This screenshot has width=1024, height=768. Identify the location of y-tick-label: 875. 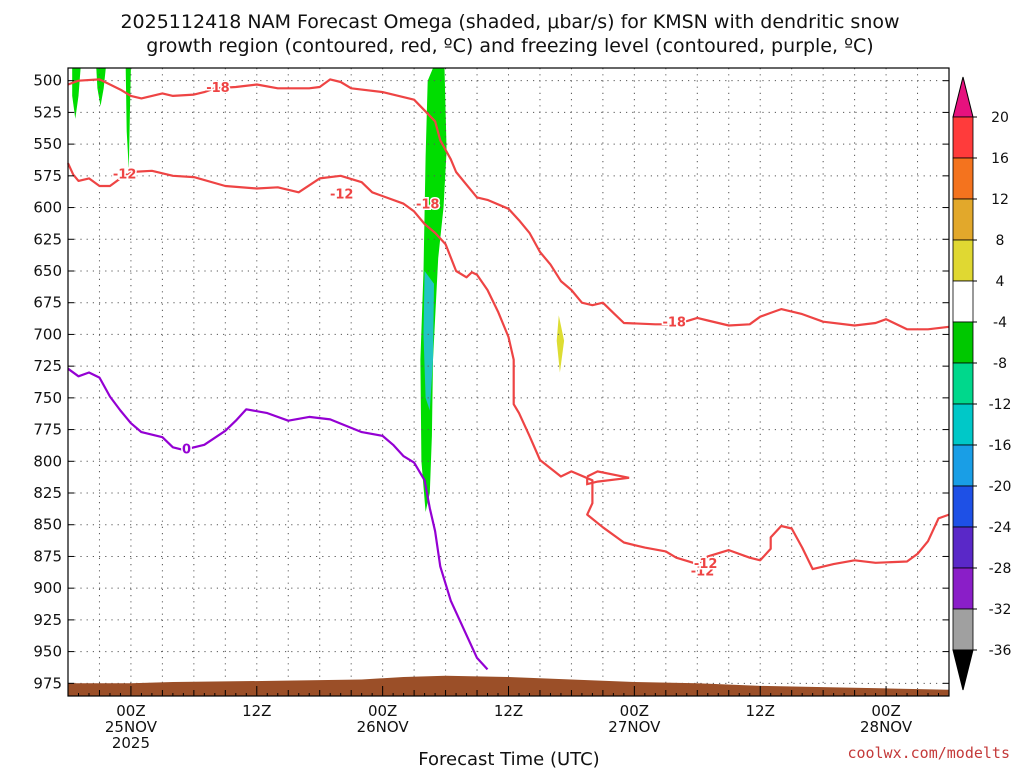
(47, 556).